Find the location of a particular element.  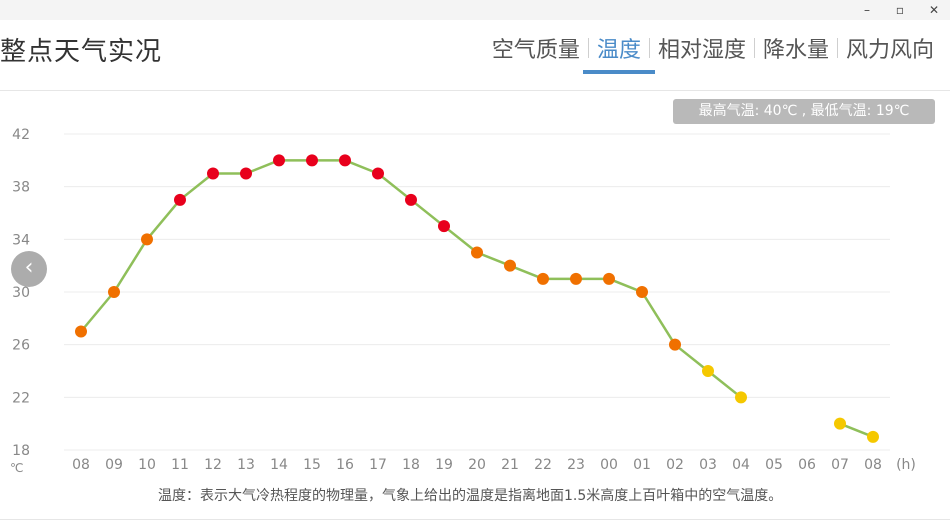

temperature-summary-badge: 最高气温: 40℃ , 最低气温: 19℃ is located at coordinates (804, 111).